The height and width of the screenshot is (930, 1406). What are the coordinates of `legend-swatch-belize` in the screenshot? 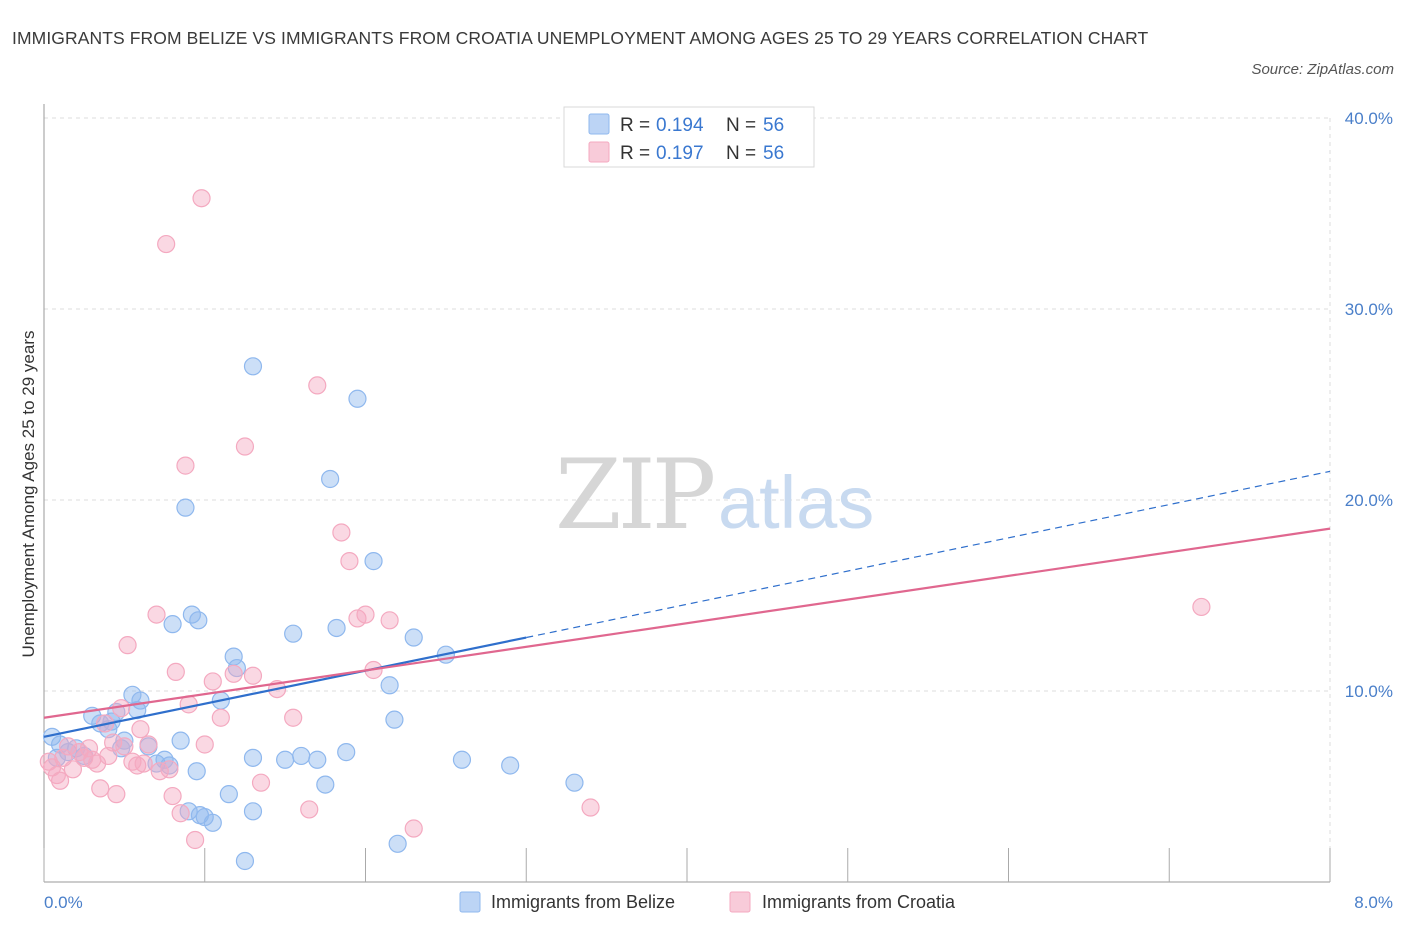 It's located at (599, 124).